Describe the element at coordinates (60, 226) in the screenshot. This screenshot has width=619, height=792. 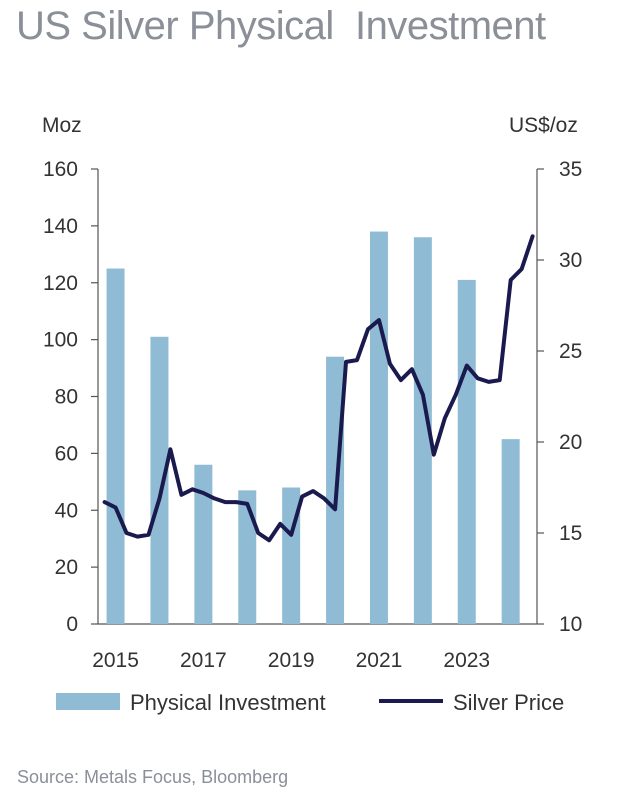
I see `left-axis-tick-label: 140` at that location.